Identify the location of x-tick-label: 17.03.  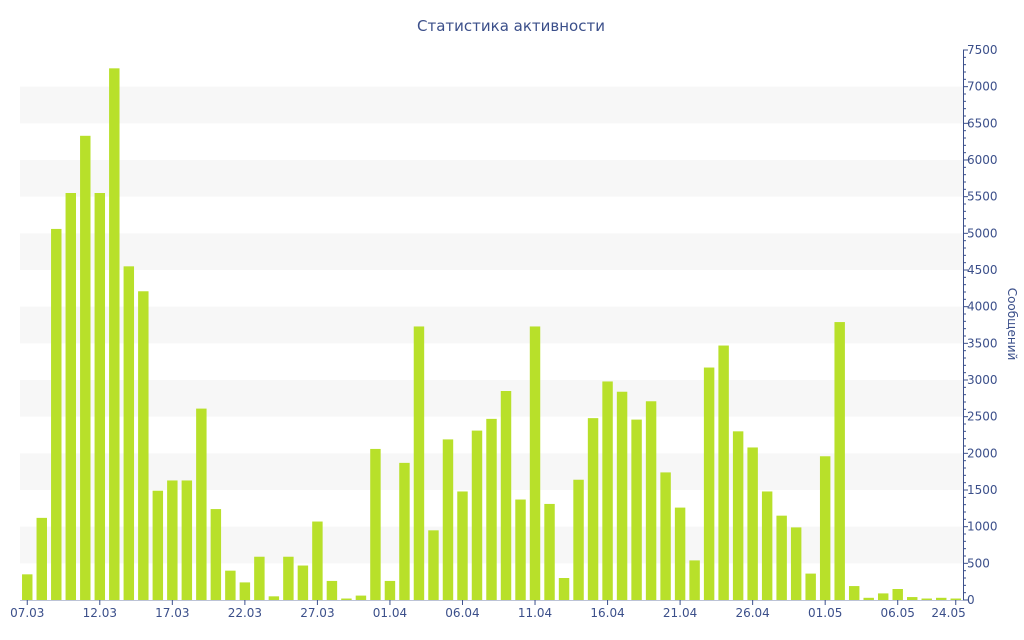
(172, 613).